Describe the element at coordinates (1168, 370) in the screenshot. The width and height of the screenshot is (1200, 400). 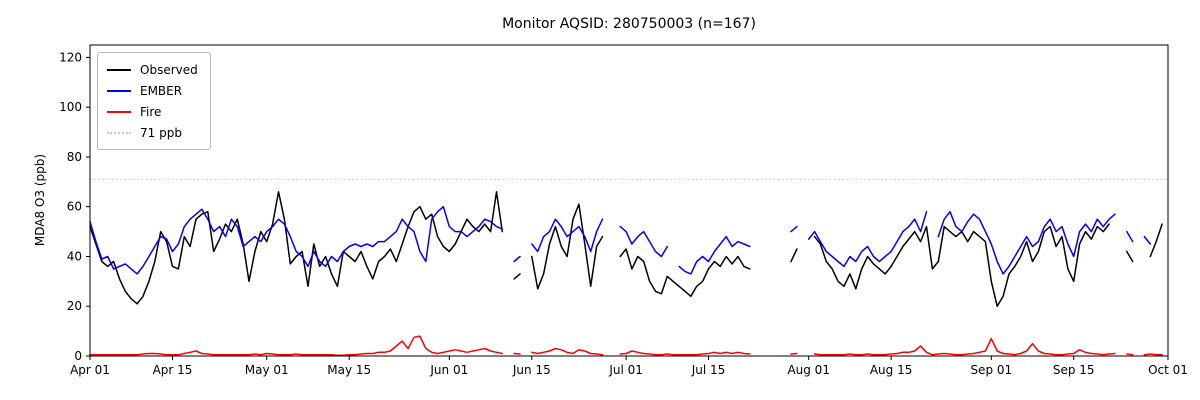
I see `x-tick-label: Oct 01` at that location.